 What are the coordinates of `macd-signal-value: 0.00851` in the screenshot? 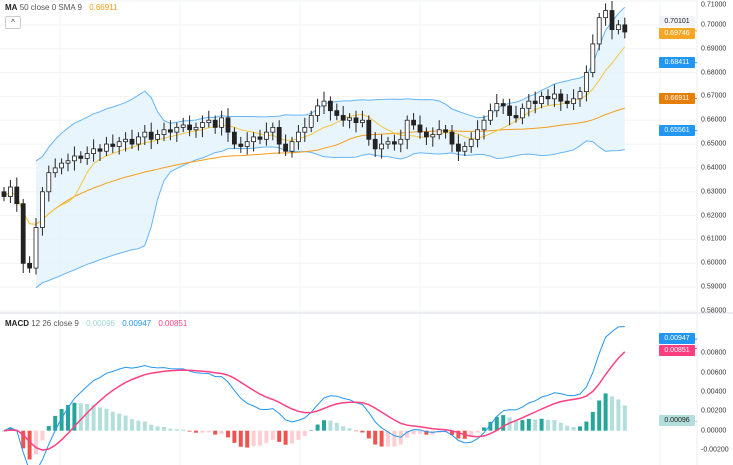 It's located at (173, 323).